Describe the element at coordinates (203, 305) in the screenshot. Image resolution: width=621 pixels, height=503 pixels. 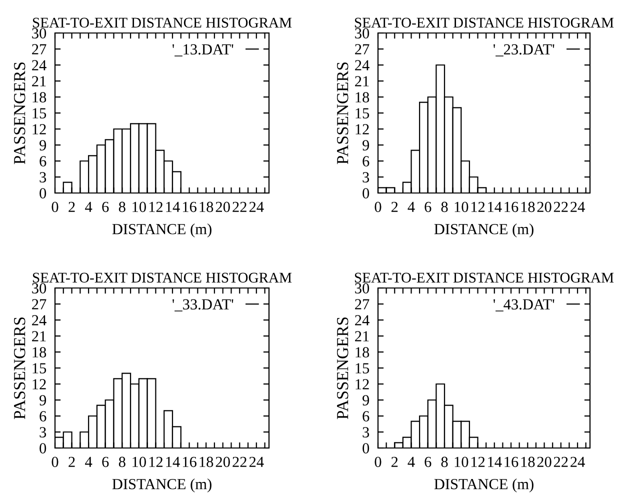
I see `legend-label: '_33.DAT'` at that location.